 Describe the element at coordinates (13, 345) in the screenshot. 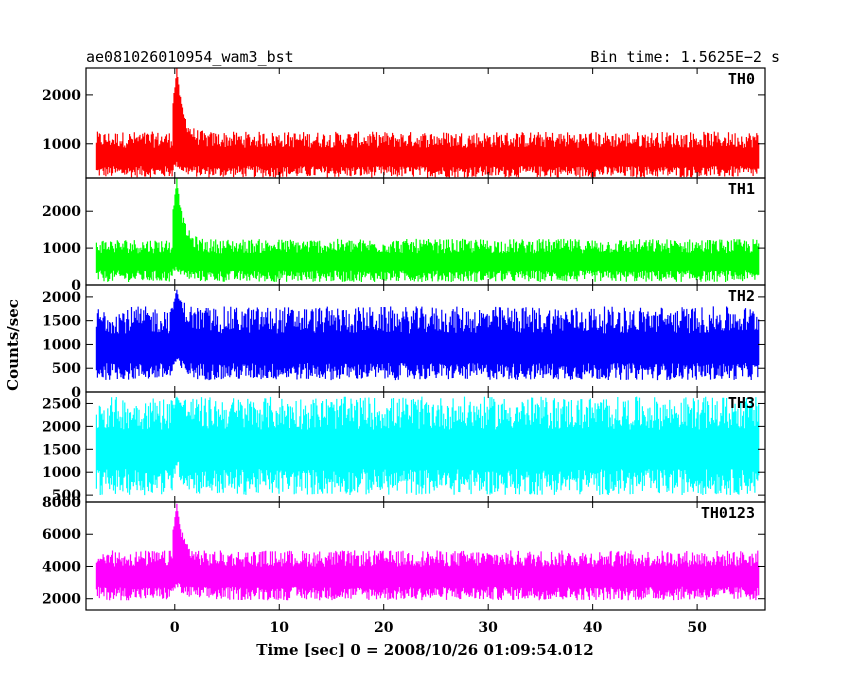

I see `y-axis-label: Counts/sec` at that location.